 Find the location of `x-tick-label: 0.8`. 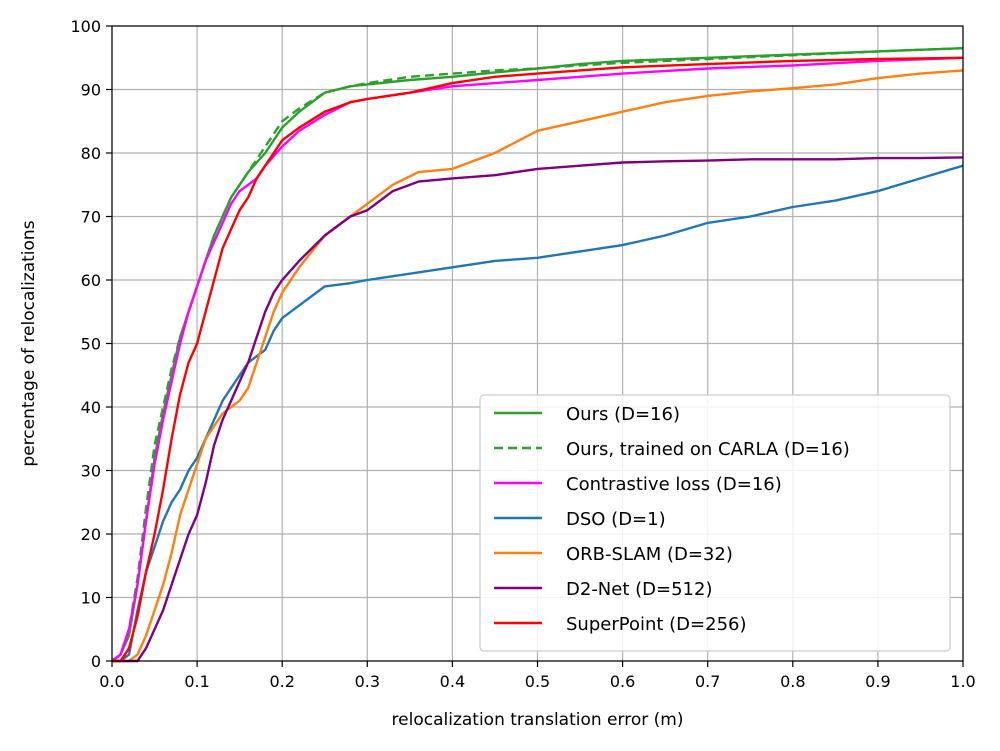

x-tick-label: 0.8 is located at coordinates (792, 681).